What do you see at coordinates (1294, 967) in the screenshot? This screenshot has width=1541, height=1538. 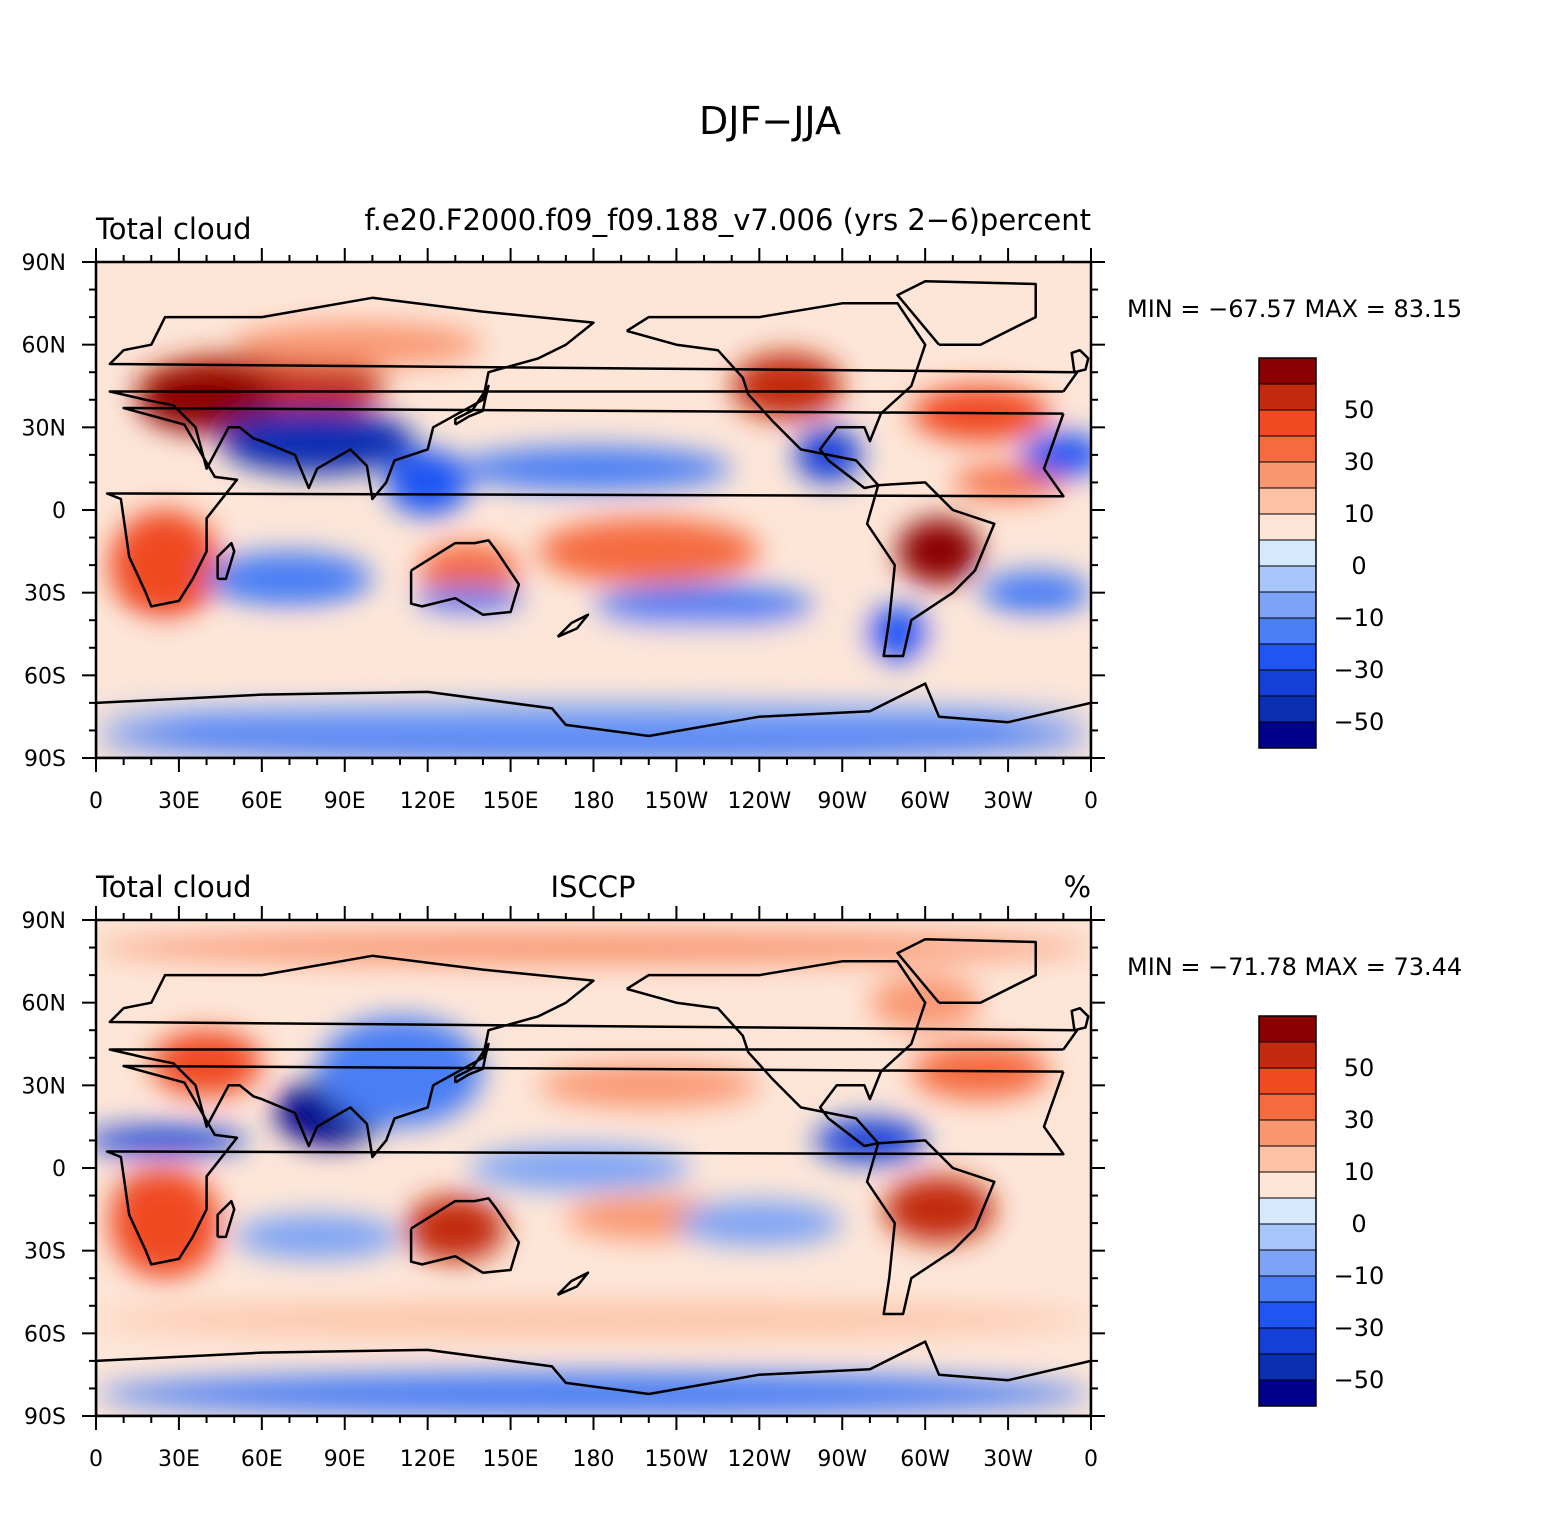 I see `panel-2-min-max-label: MIN = −71.78 MAX = 73.44` at bounding box center [1294, 967].